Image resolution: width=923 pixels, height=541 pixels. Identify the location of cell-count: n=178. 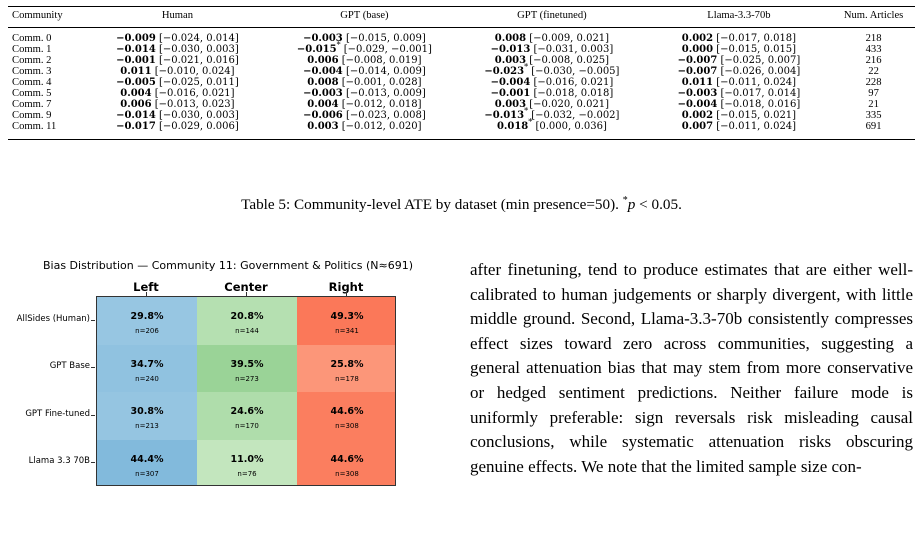
(347, 378).